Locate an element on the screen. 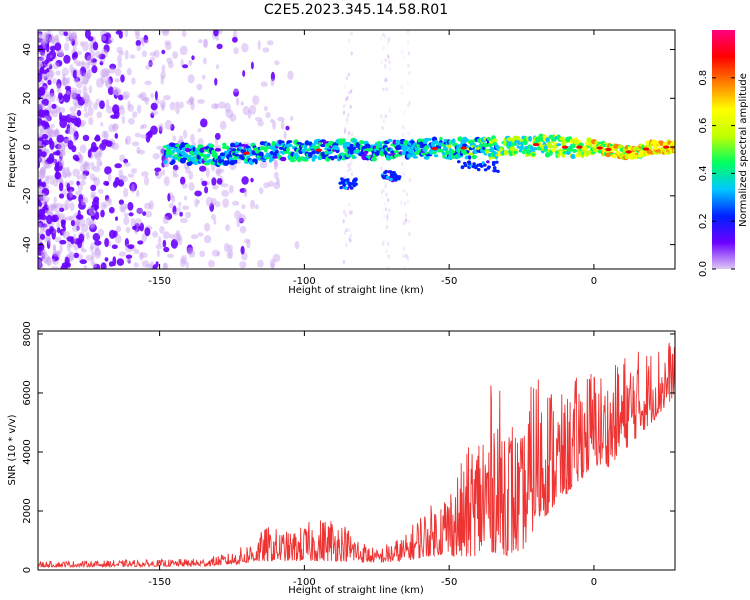 The width and height of the screenshot is (750, 600). colorbar-label: Normalized spectral amplitude is located at coordinates (743, 150).